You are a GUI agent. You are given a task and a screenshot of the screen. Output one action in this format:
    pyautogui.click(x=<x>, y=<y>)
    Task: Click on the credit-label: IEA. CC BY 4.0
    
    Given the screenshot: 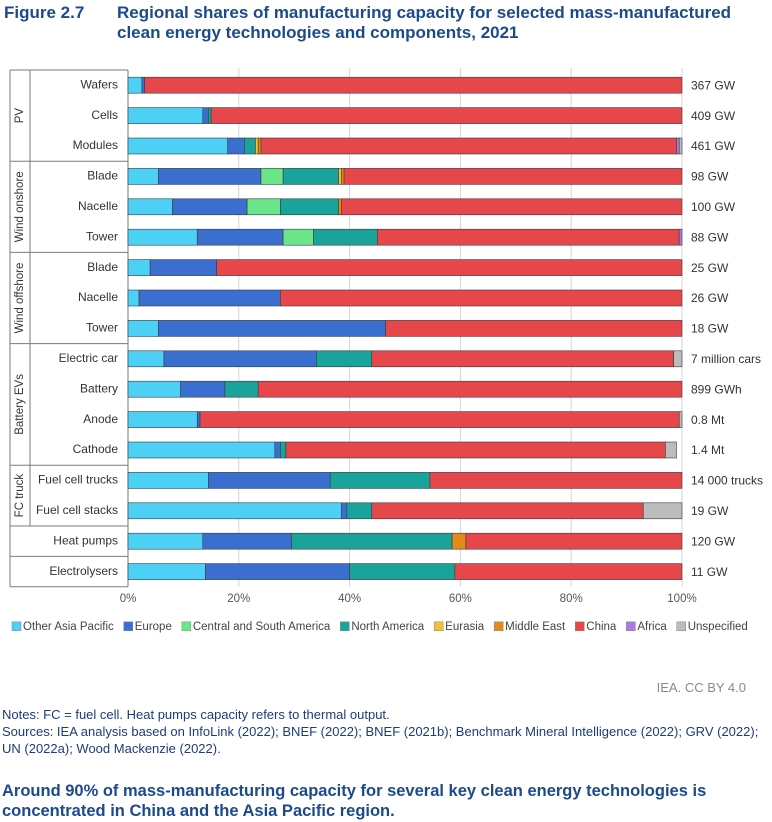 What is the action you would take?
    pyautogui.click(x=701, y=687)
    